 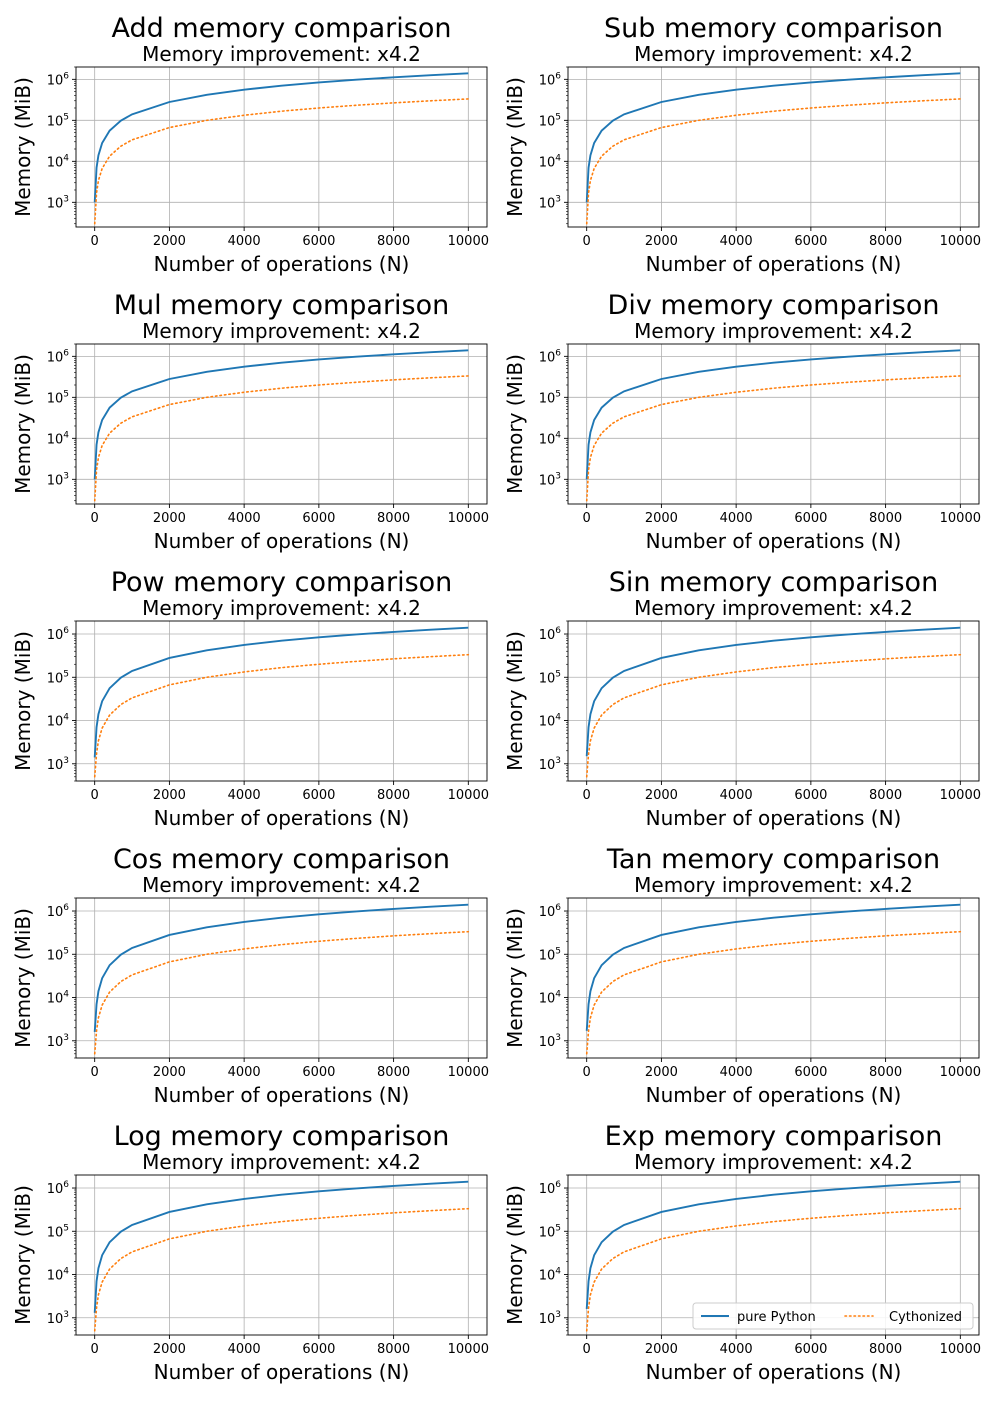 I want to click on legend-label-pure-python: pure Python, so click(x=776, y=1317).